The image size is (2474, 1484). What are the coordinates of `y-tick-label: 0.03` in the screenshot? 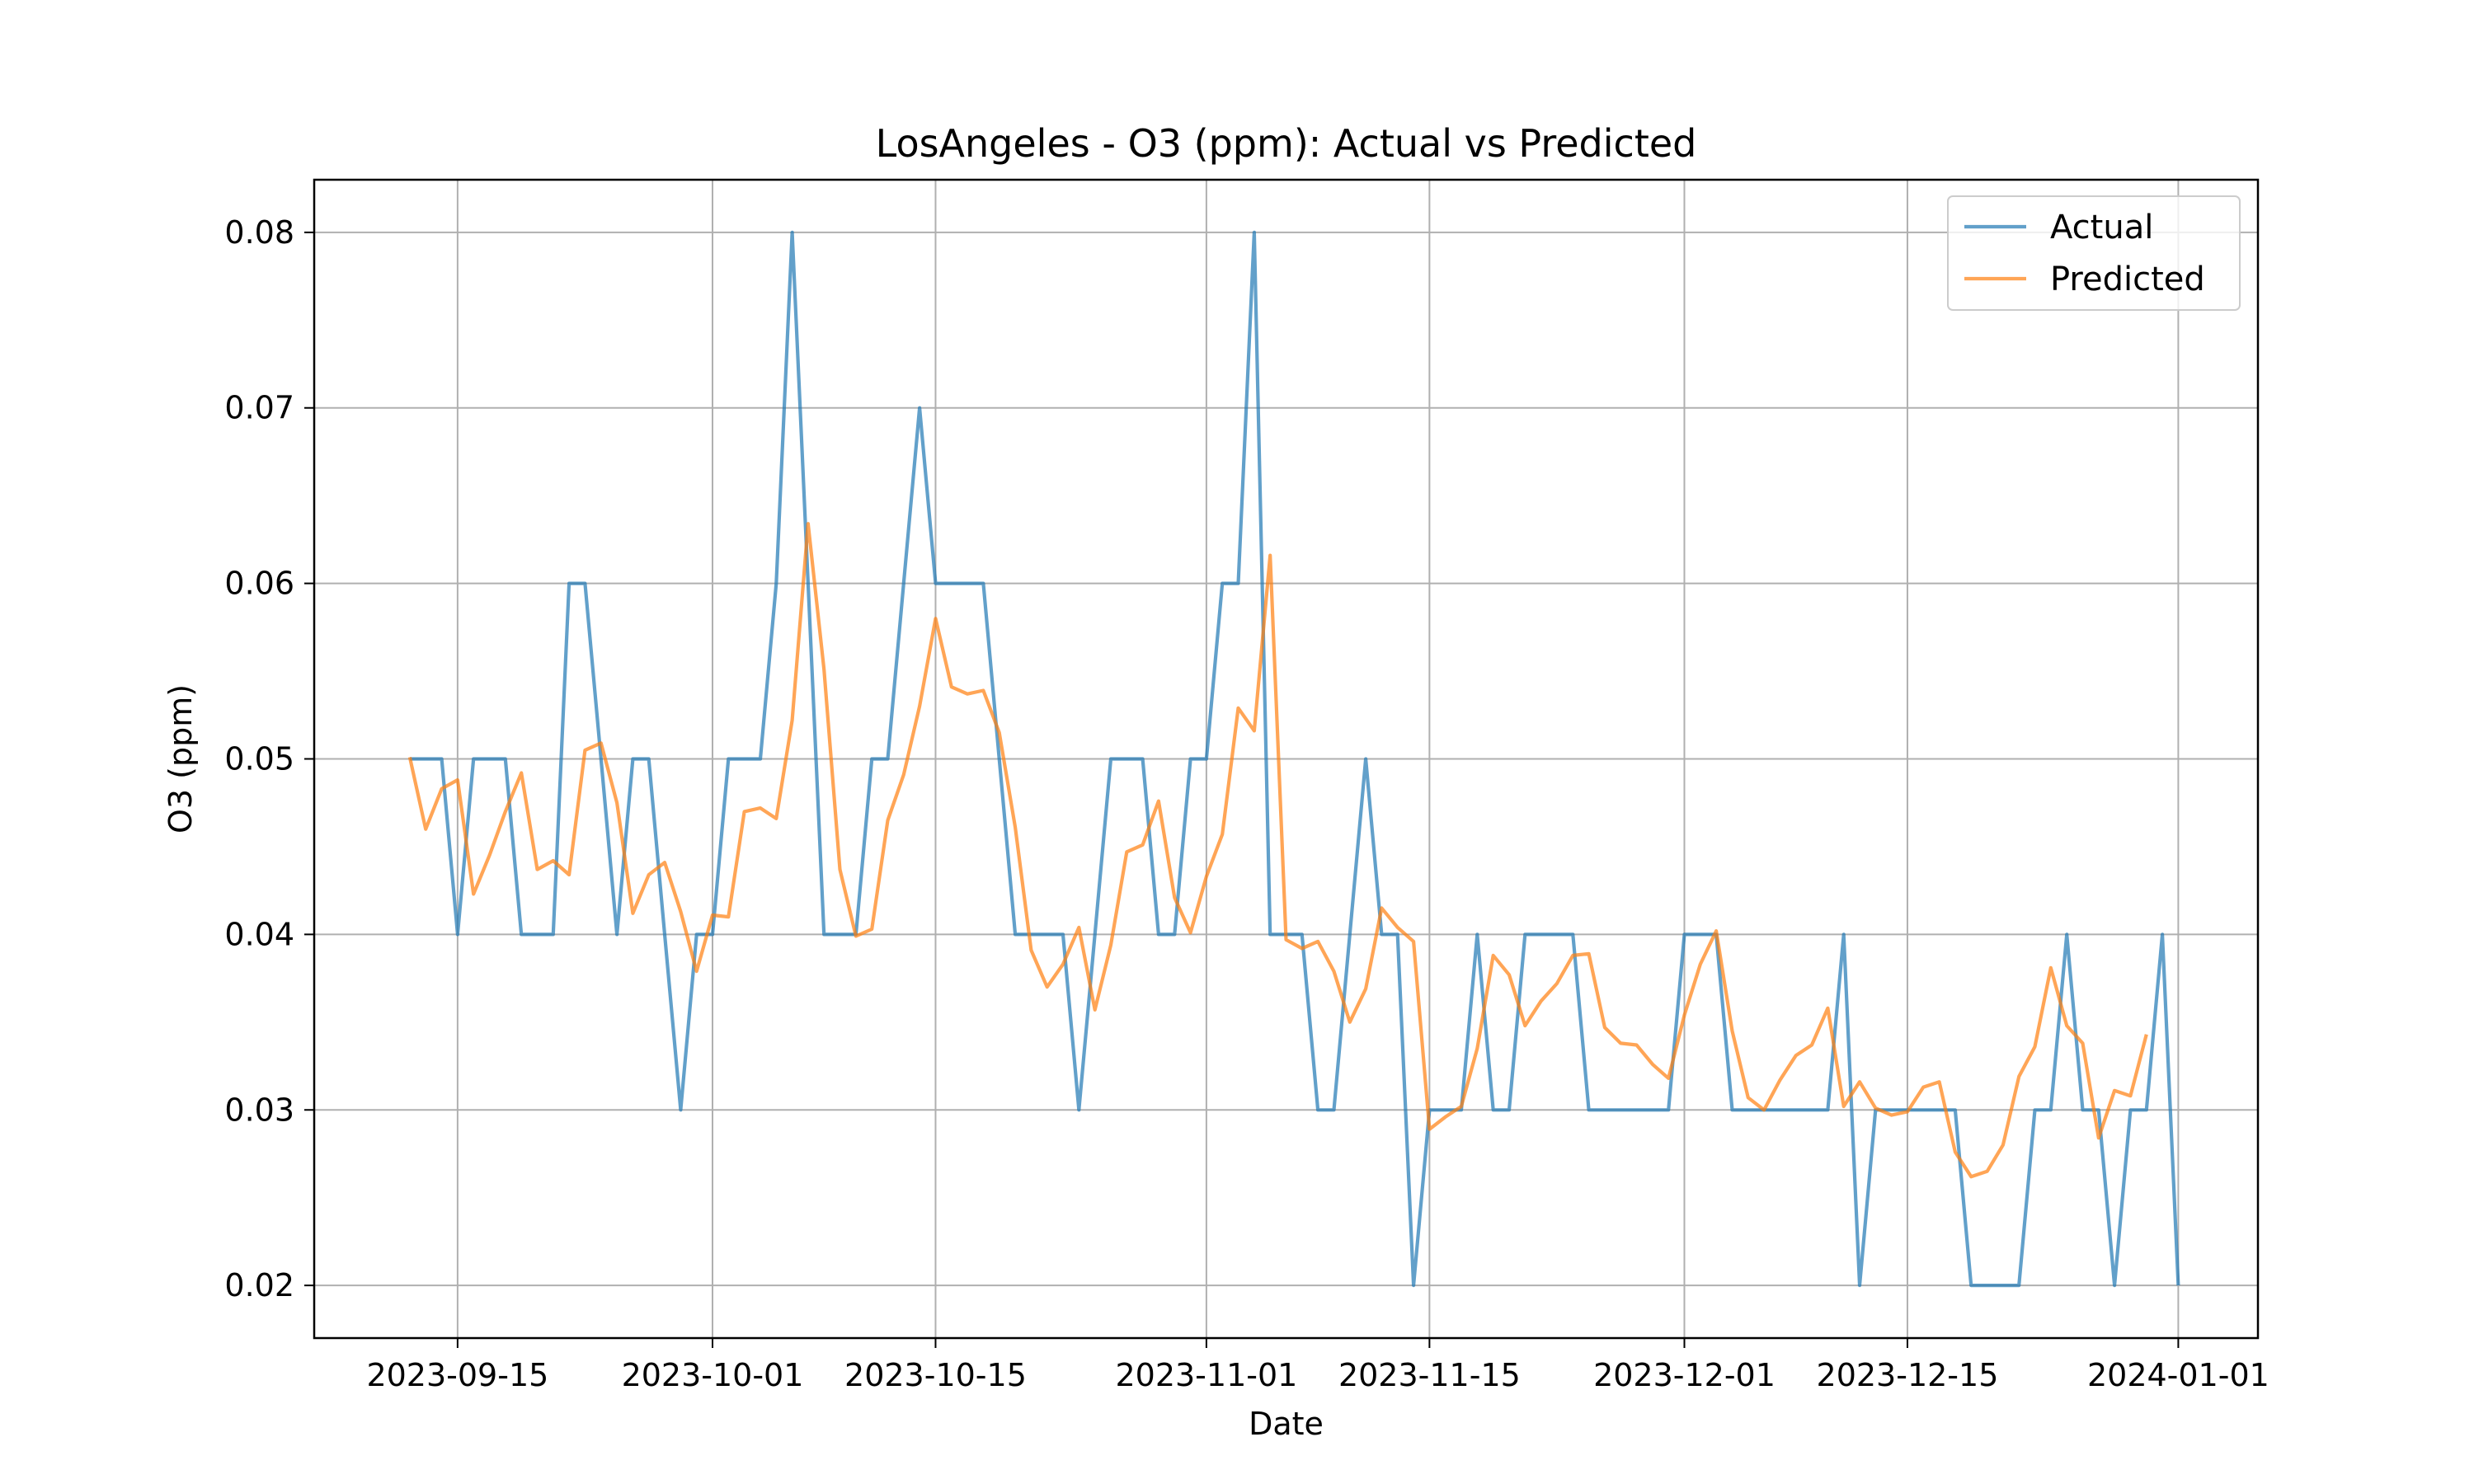 It's located at (259, 1110).